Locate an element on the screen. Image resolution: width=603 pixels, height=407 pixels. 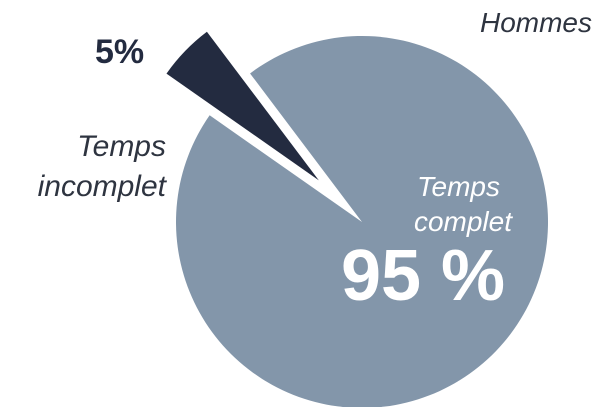
pie-slice-temps-incomplet is located at coordinates (242, 106).